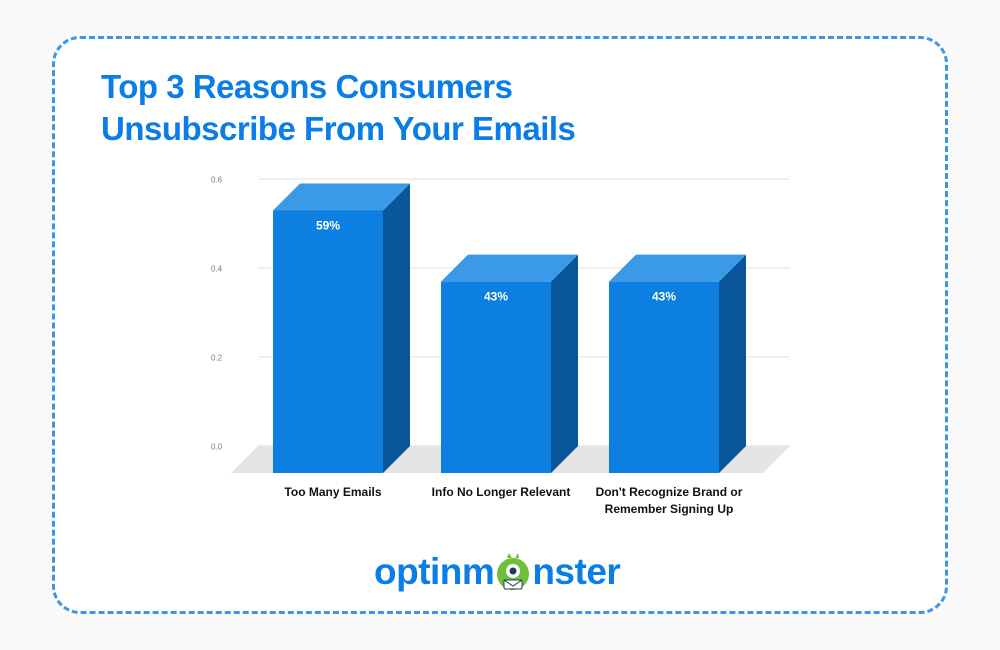 Image resolution: width=1000 pixels, height=650 pixels. What do you see at coordinates (434, 571) in the screenshot?
I see `logo-text-start: optinm` at bounding box center [434, 571].